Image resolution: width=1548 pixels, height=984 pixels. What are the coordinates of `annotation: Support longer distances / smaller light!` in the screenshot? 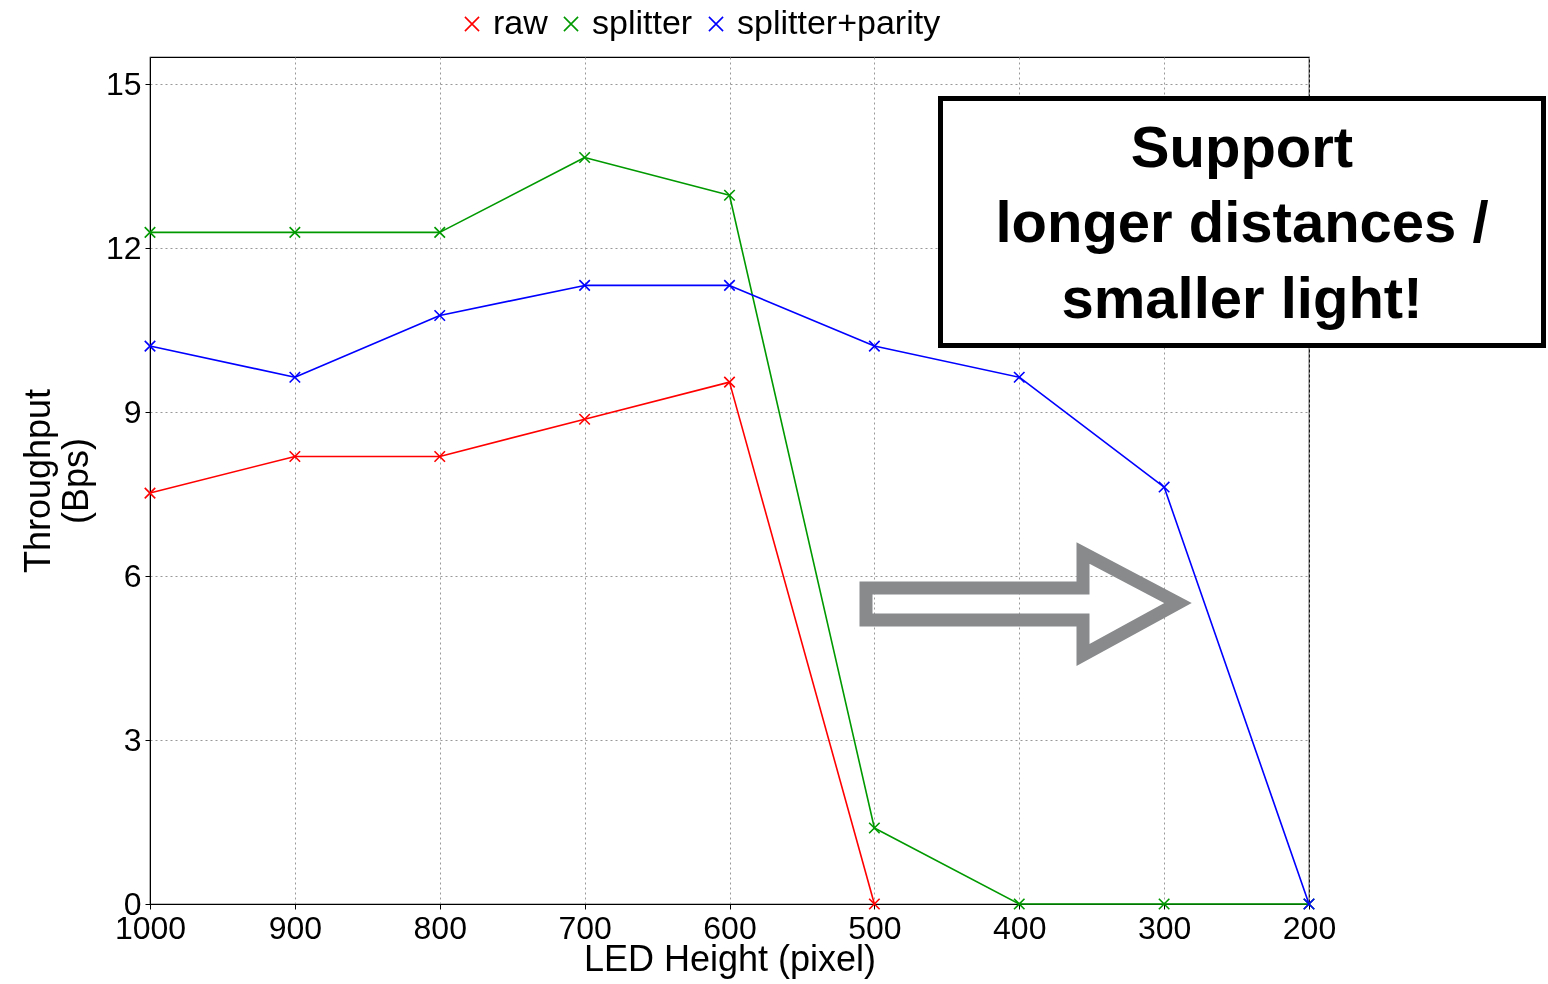 It's located at (1242, 222).